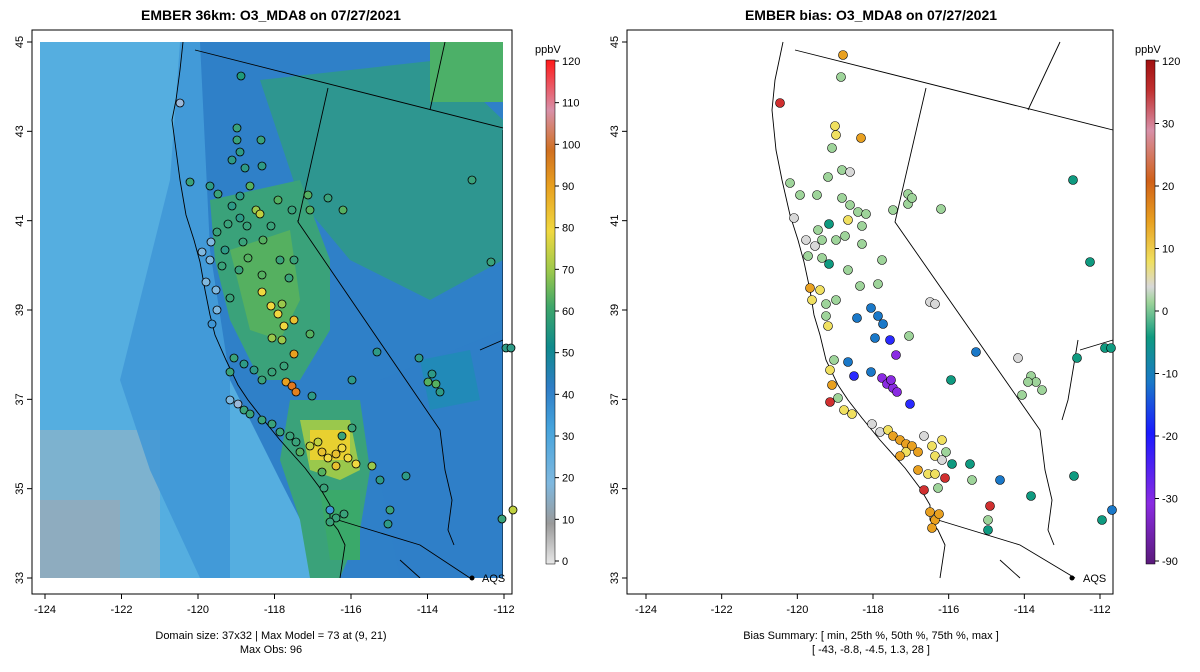  What do you see at coordinates (871, 15) in the screenshot?
I see `bias-panel-title: EMBER bias: O3_MDA8 on 07/27/2021` at bounding box center [871, 15].